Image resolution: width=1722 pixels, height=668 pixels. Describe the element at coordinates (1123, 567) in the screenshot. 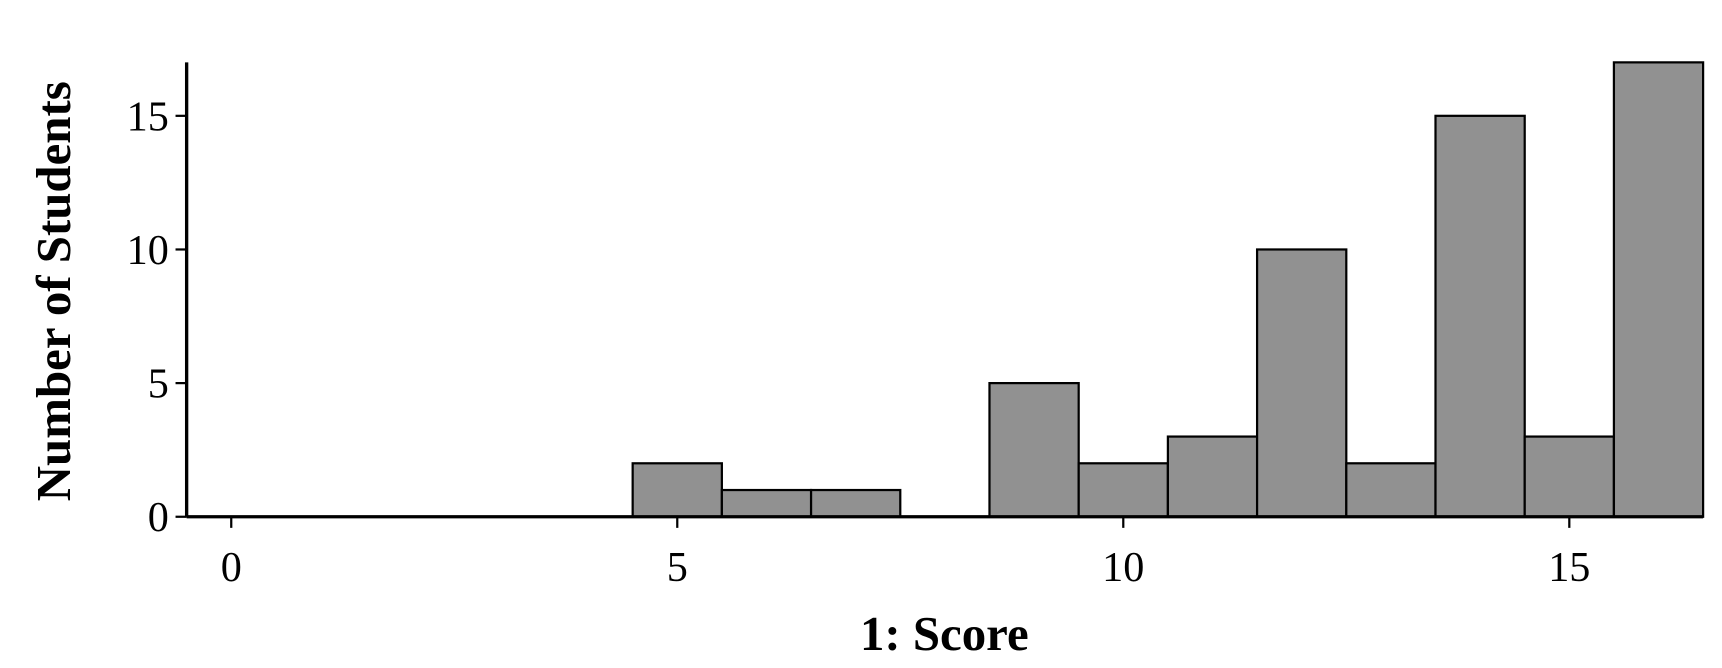

I see `x-tick-label: 10` at that location.